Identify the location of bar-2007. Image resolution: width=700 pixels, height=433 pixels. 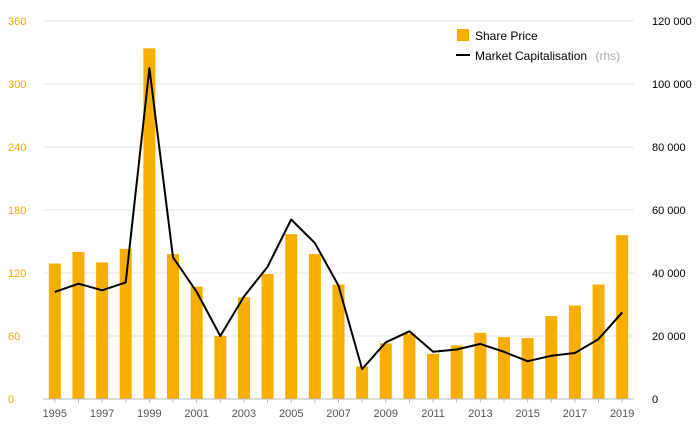
(338, 341).